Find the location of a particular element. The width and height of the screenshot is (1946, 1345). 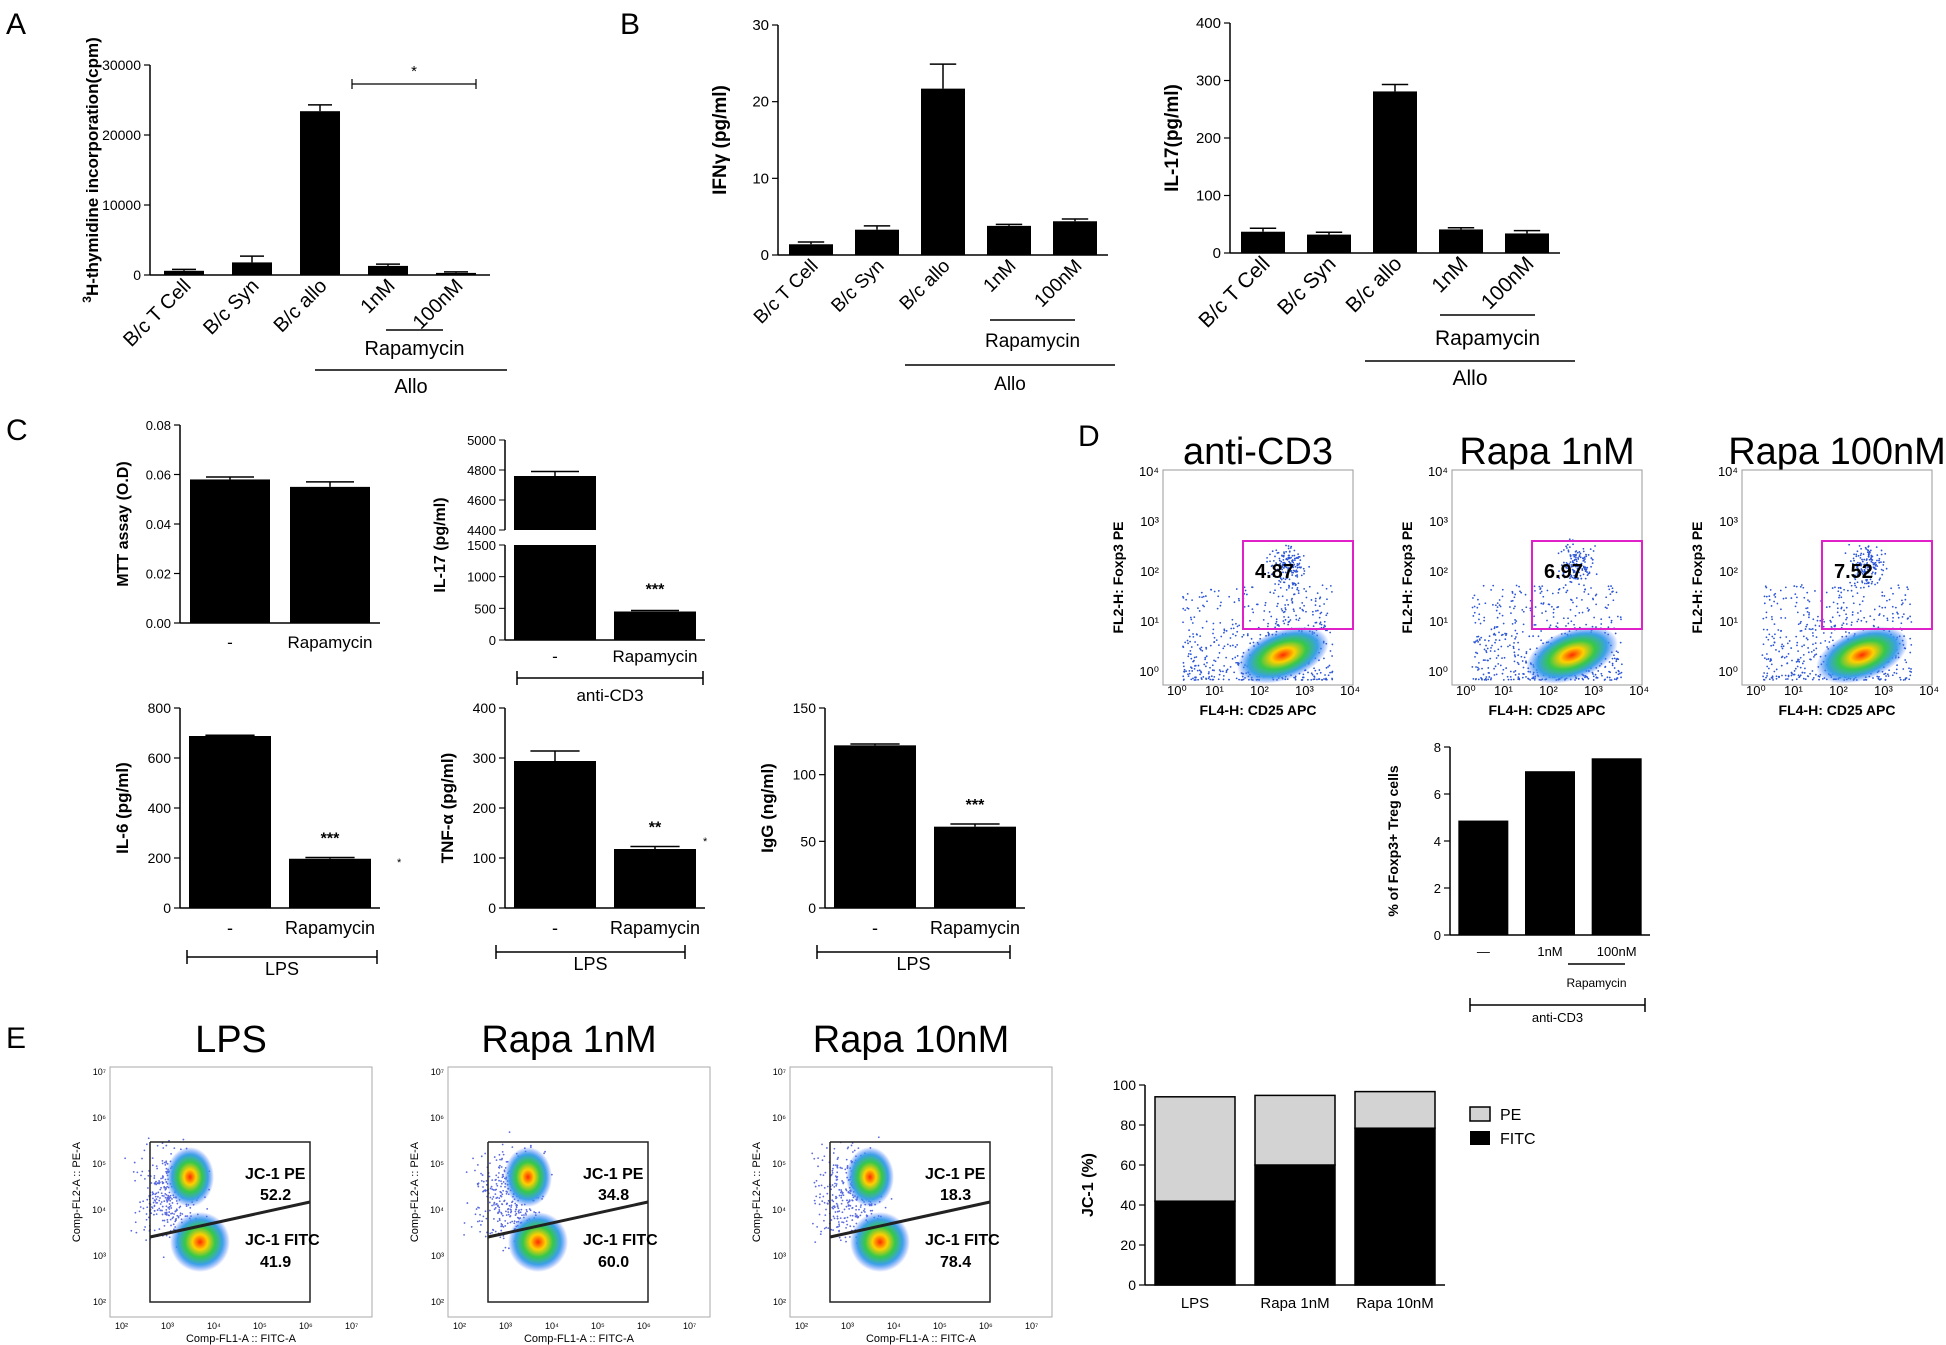

x-tick-label: 10⁶ is located at coordinates (644, 1326).